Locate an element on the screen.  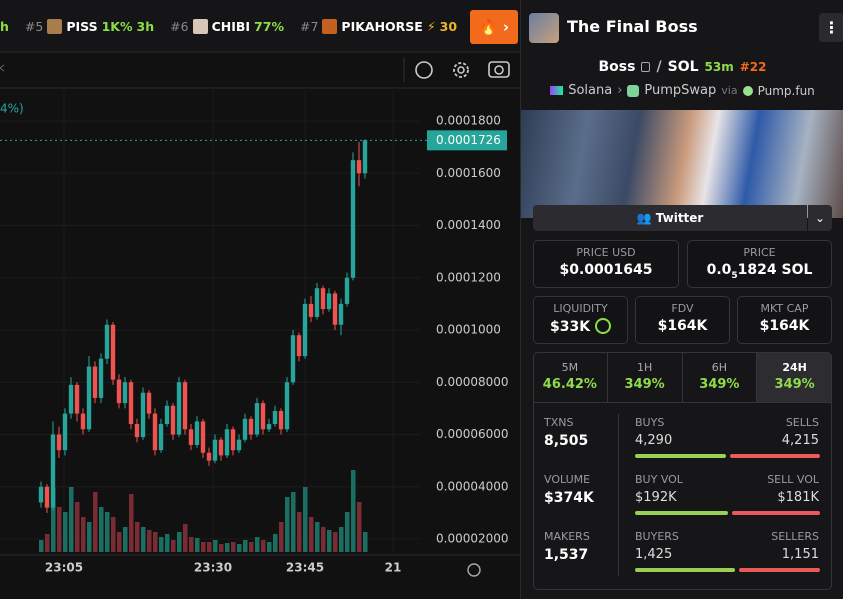
dex-icon is located at coordinates (633, 90).